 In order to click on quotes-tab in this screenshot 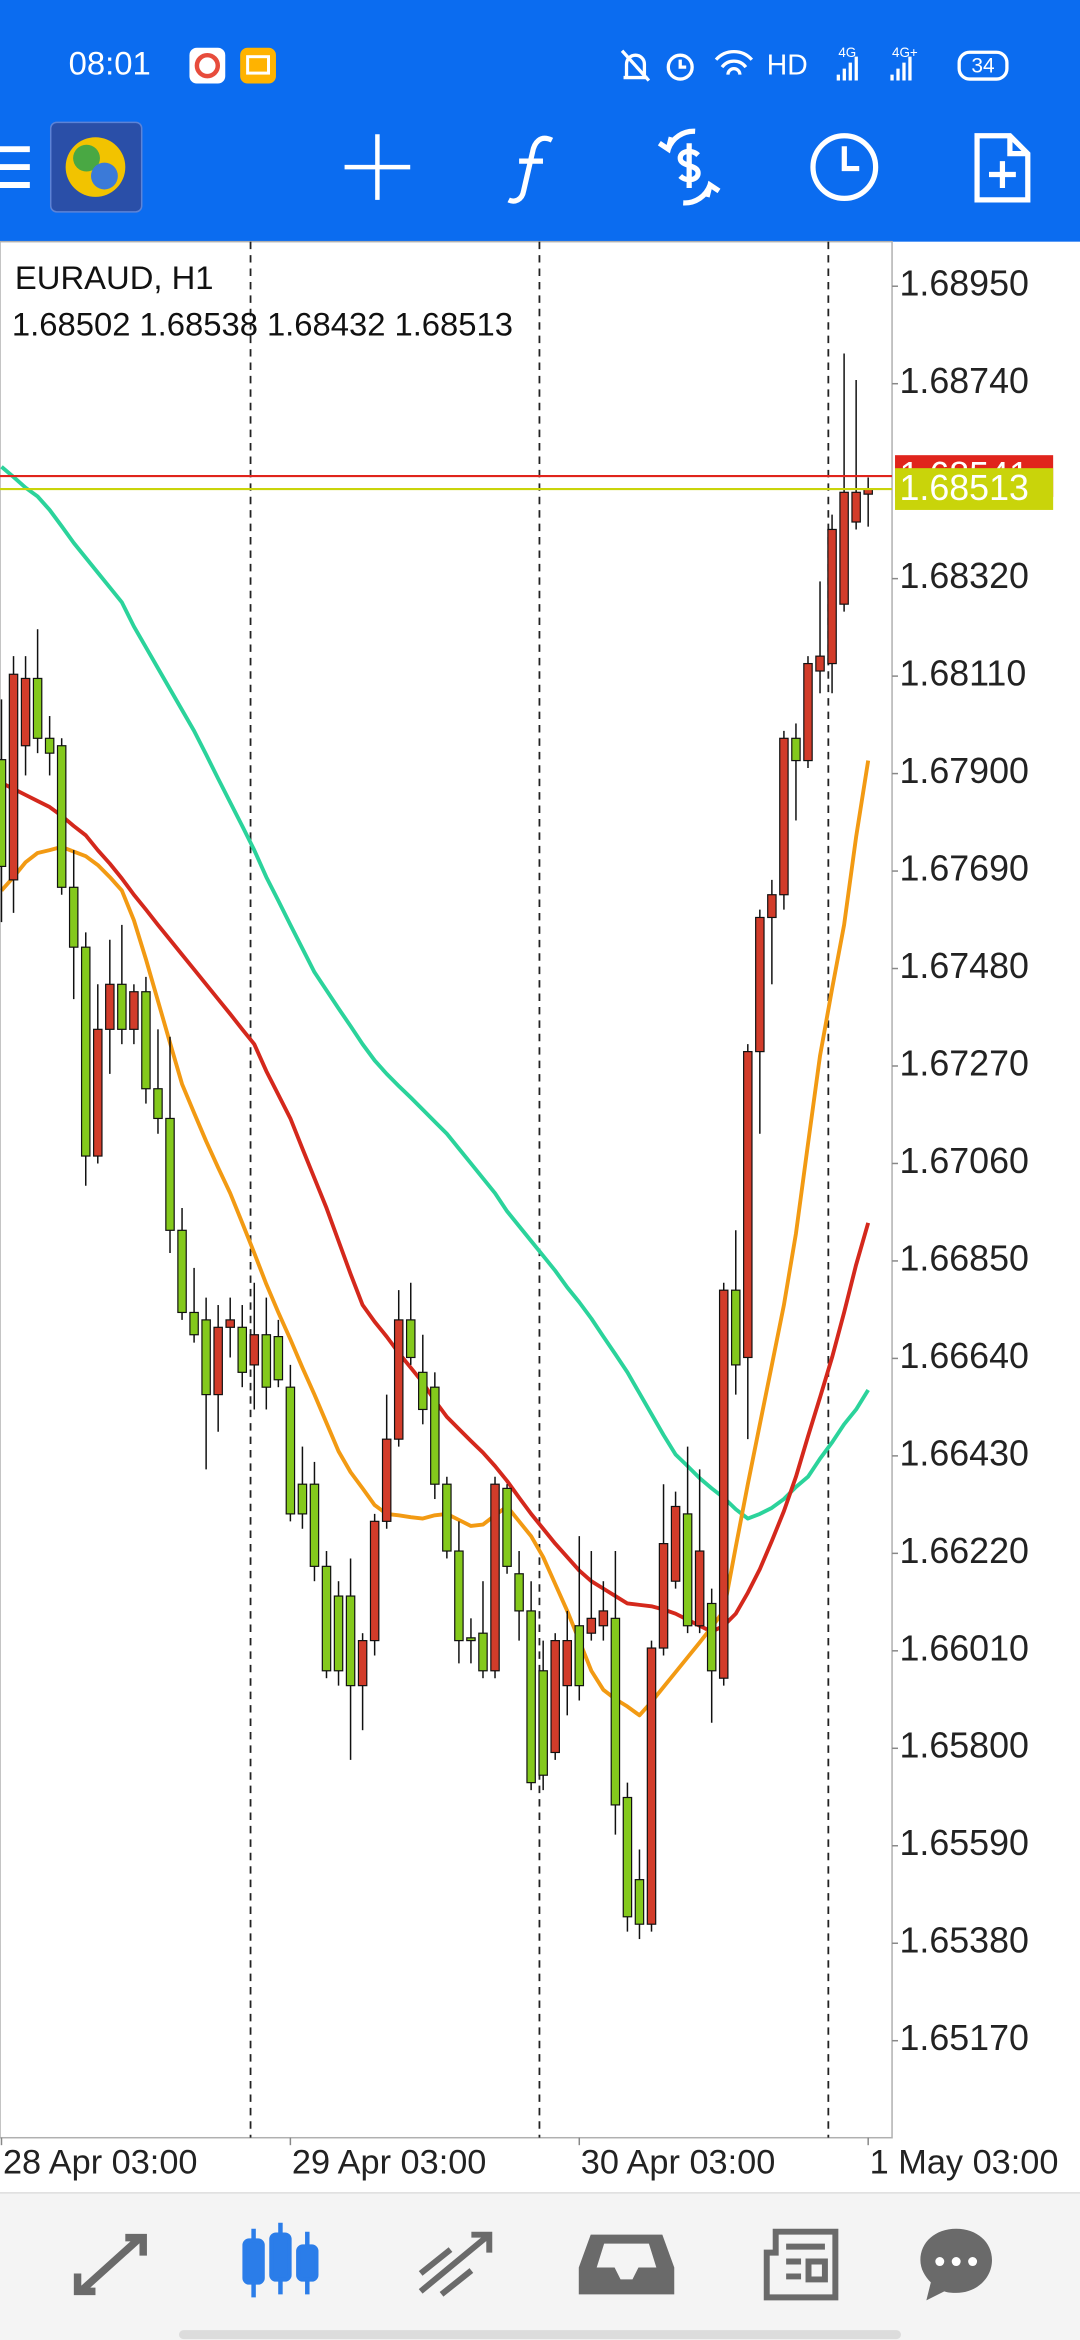, I will do `click(110, 2264)`.